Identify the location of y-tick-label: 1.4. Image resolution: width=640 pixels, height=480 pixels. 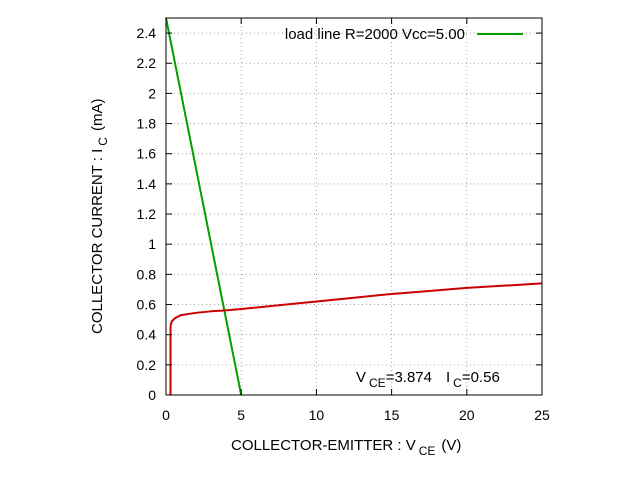
(147, 184).